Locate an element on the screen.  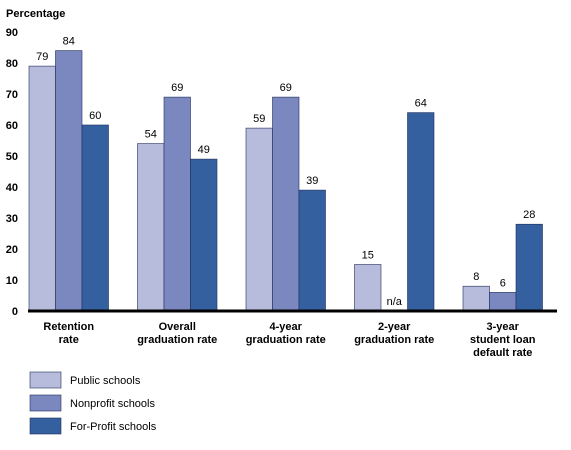
category-label: 4-year graduation rate is located at coordinates (286, 333).